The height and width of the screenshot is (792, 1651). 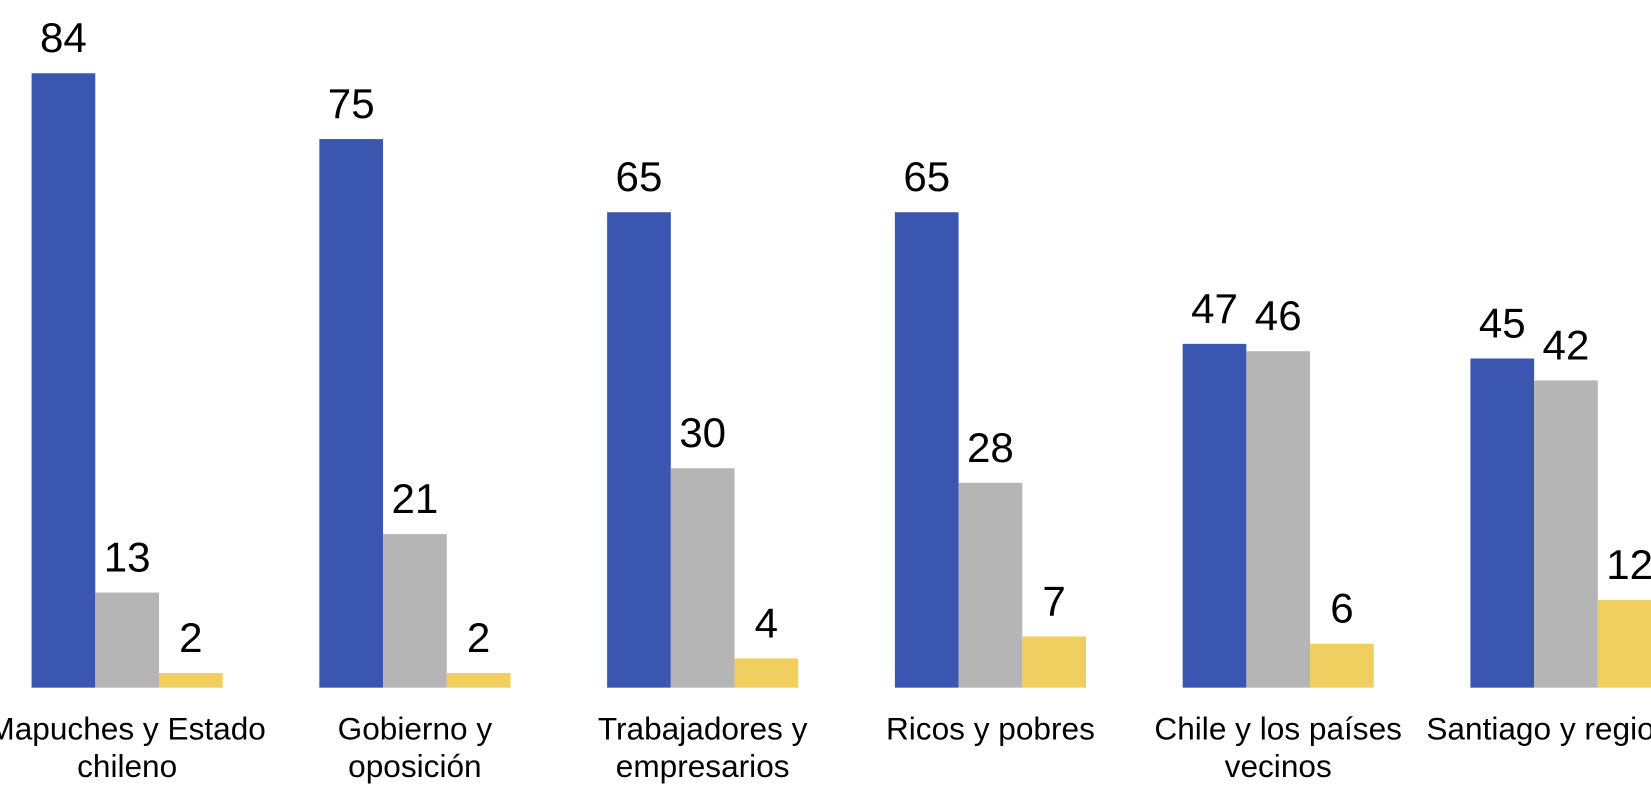 I want to click on value-label: 75, so click(x=351, y=103).